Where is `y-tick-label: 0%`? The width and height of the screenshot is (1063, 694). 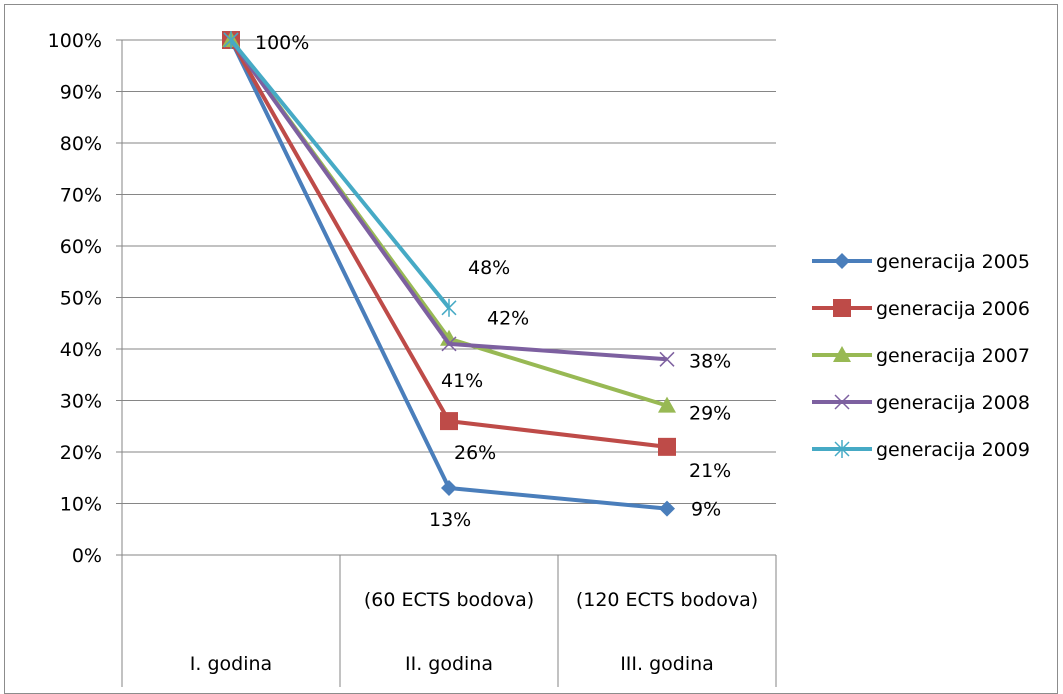
y-tick-label: 0% is located at coordinates (87, 556).